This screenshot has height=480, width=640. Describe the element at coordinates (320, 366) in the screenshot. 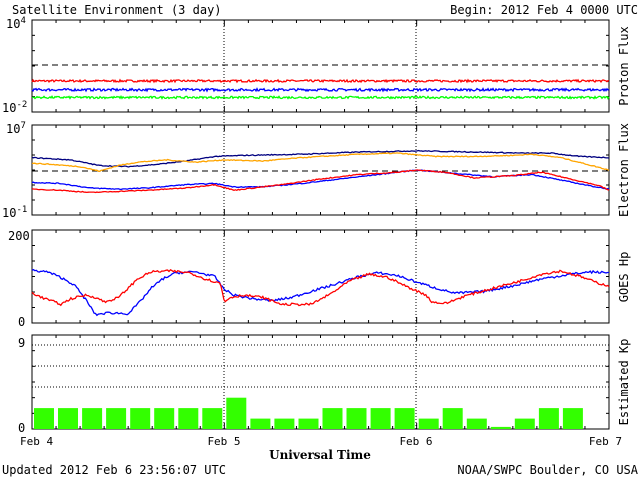

I see `kp-gridlines` at that location.